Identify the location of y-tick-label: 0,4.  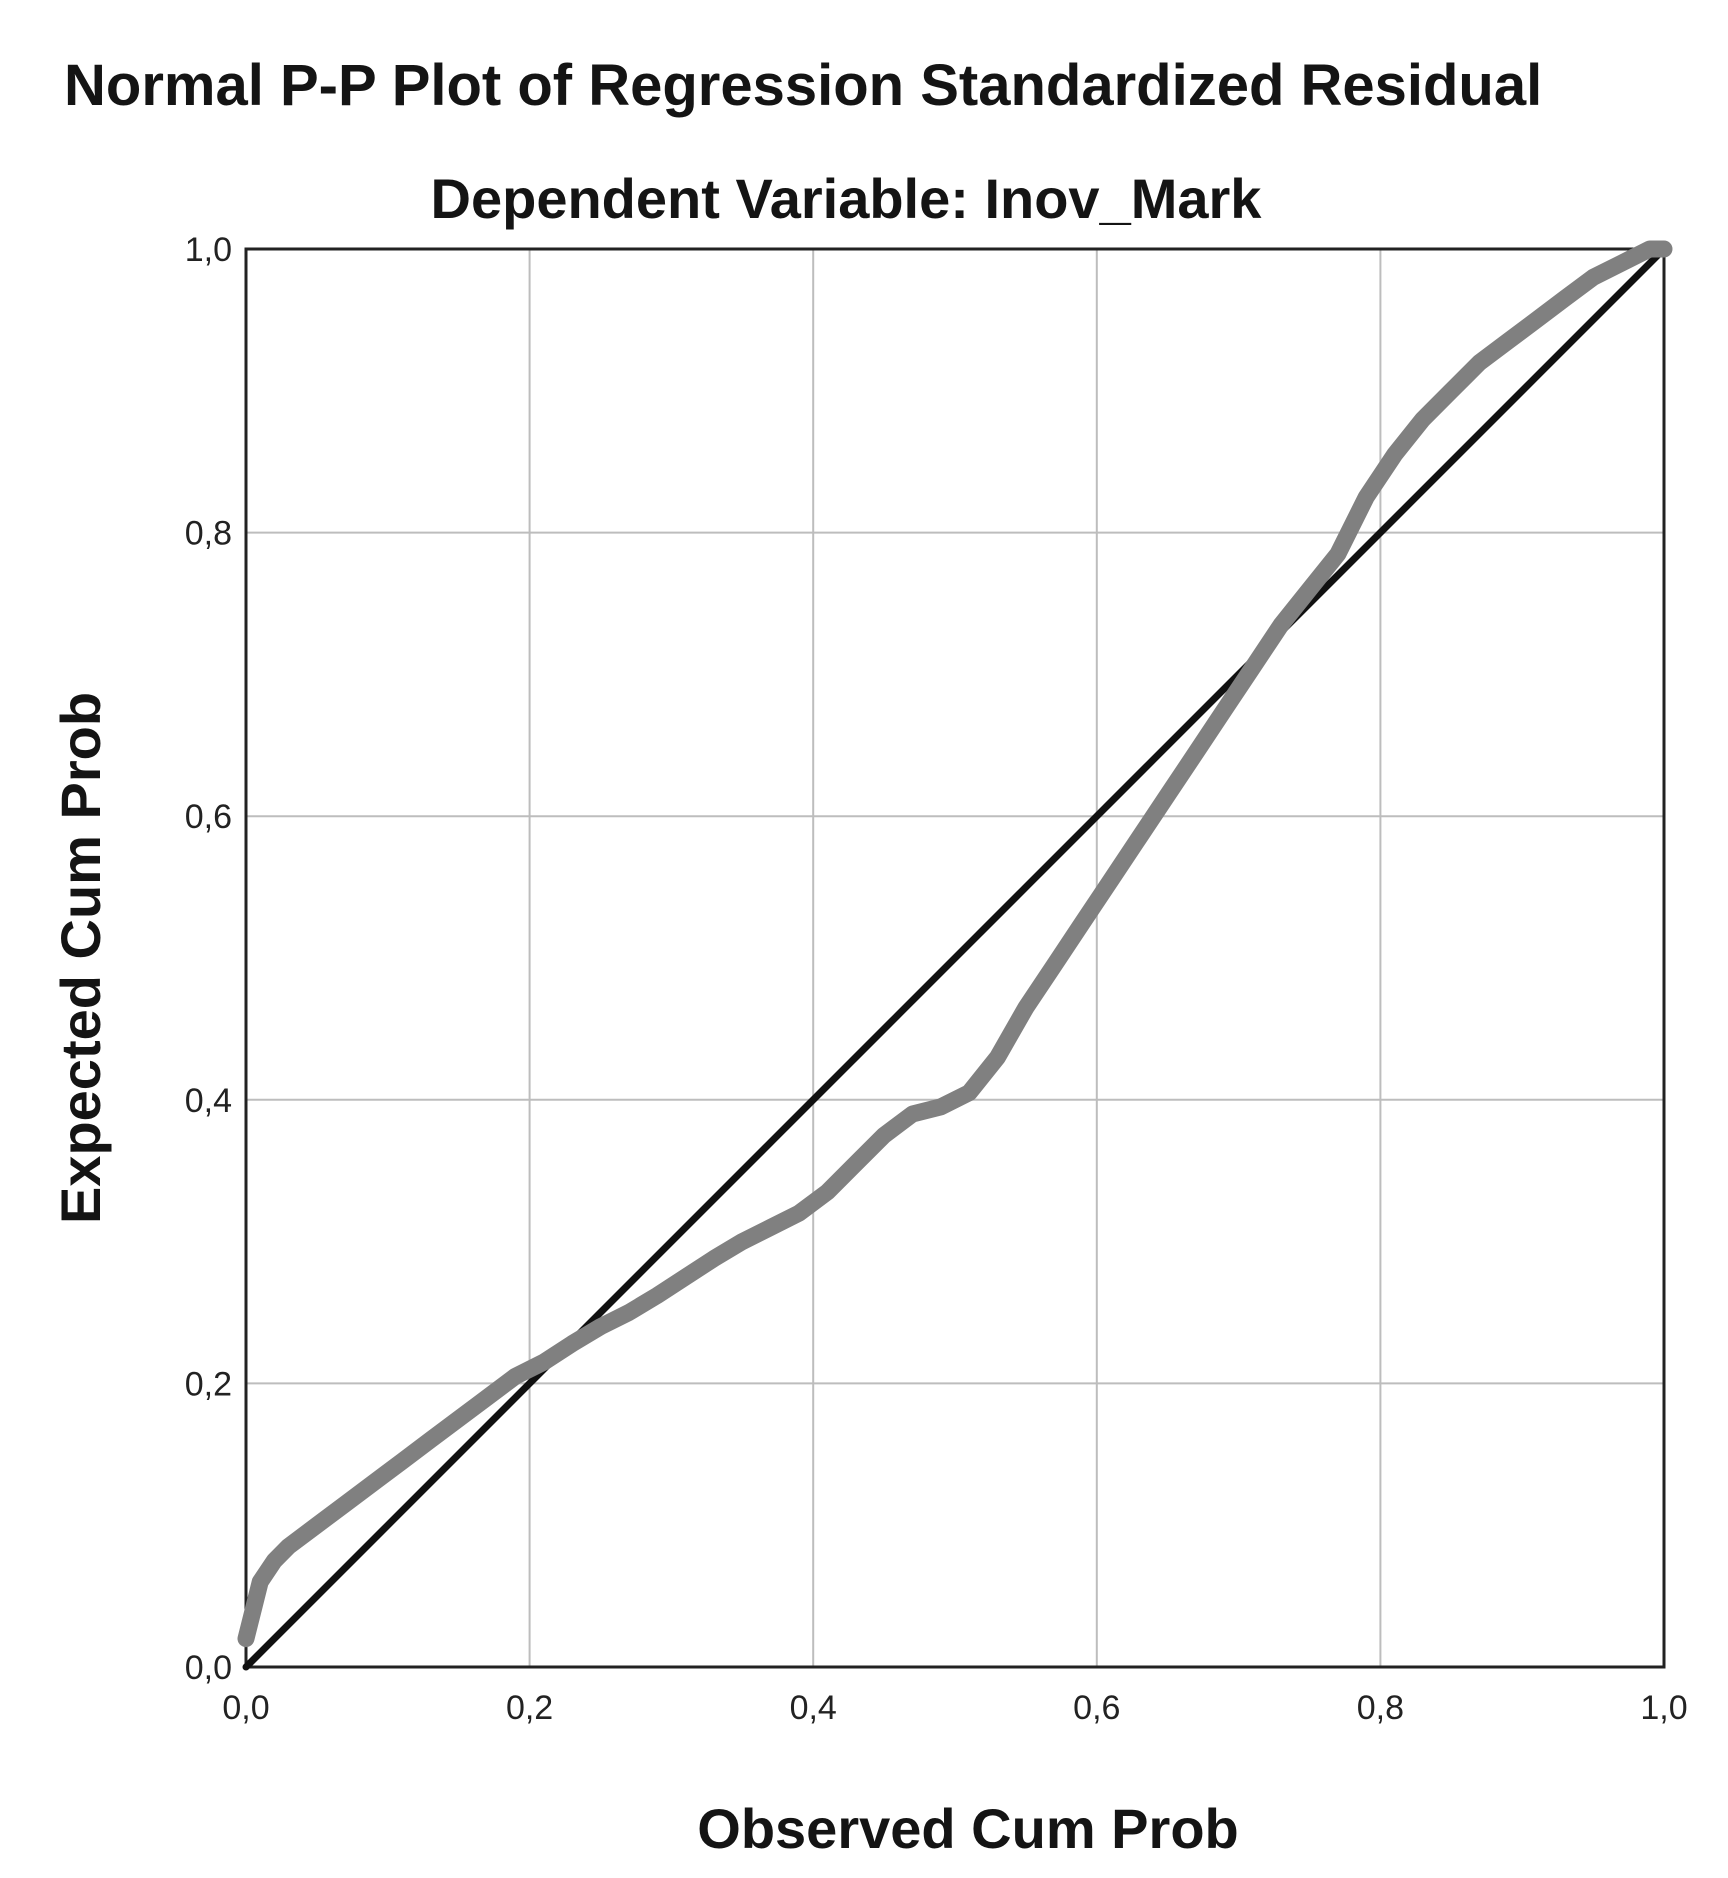
(208, 1101).